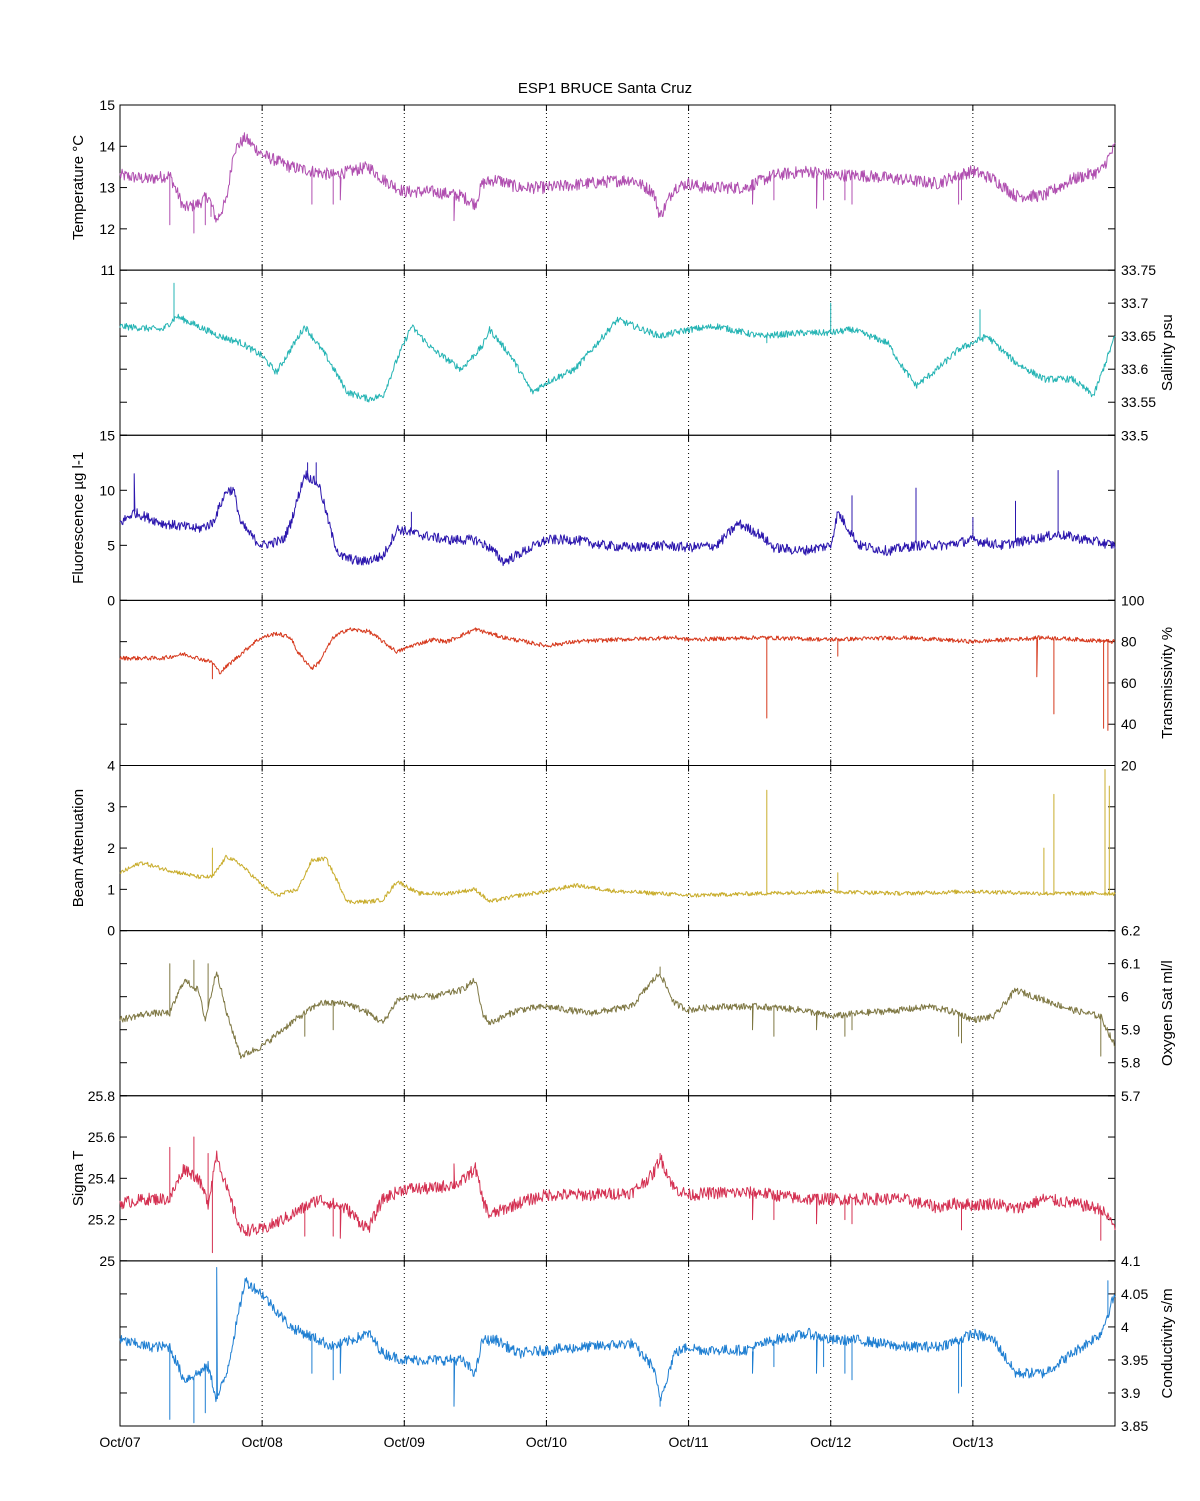  Describe the element at coordinates (101, 1096) in the screenshot. I see `y-tick-label: 25.8` at that location.